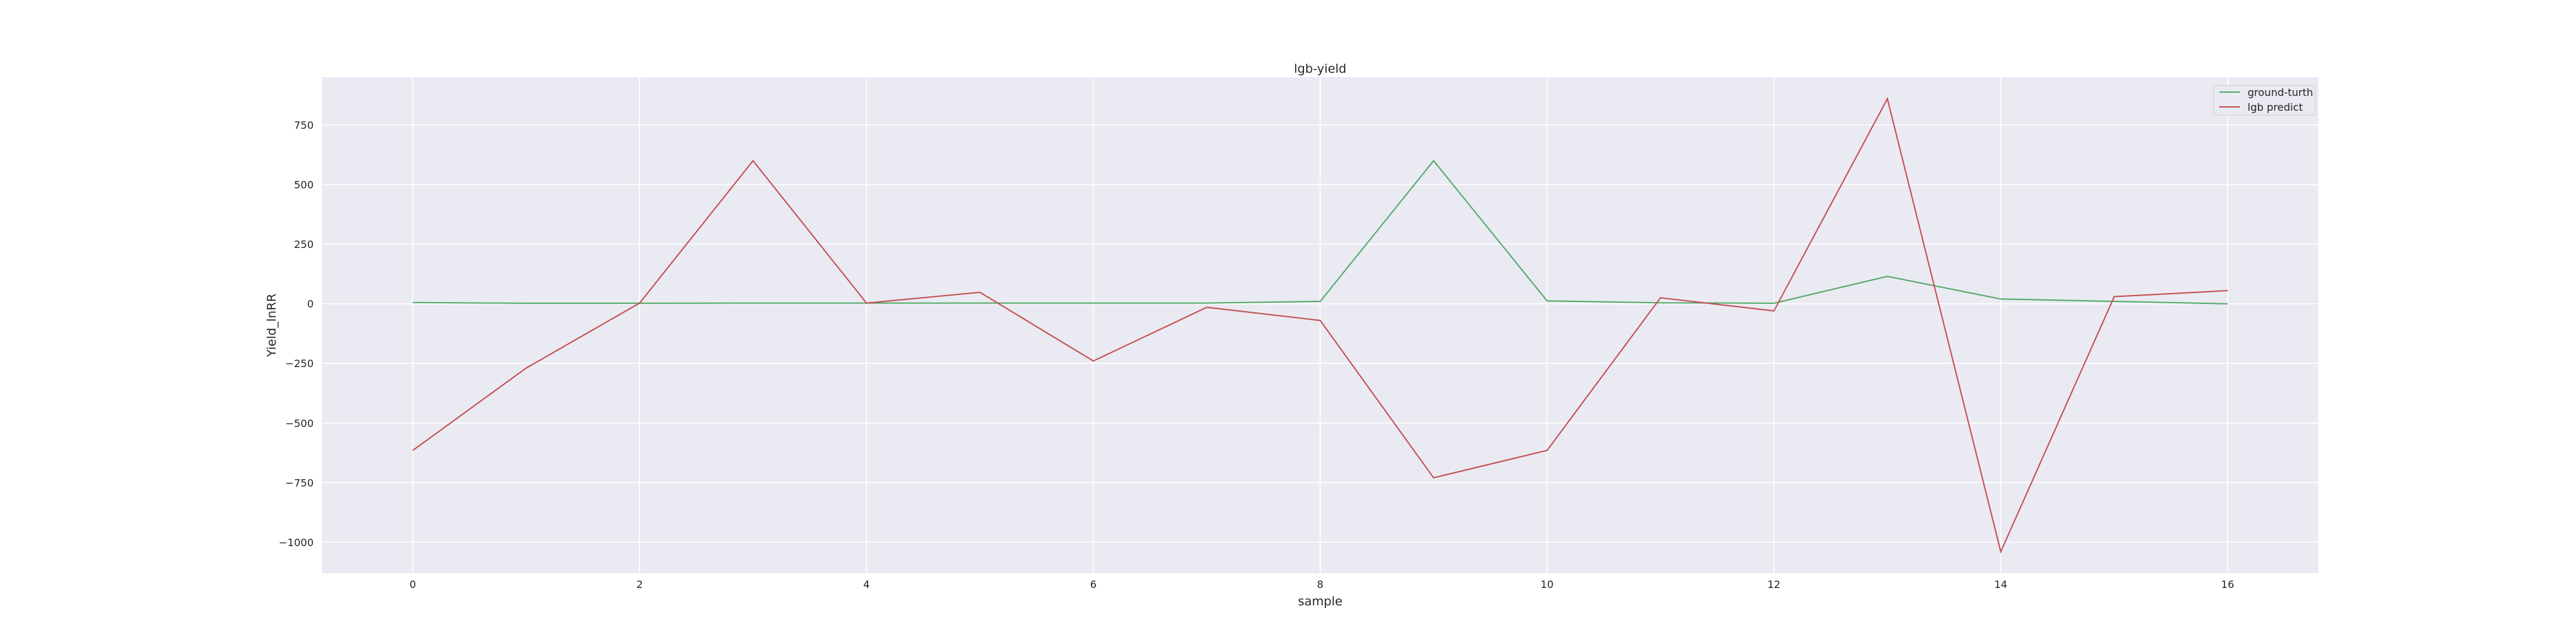 This screenshot has height=644, width=2576. Describe the element at coordinates (296, 542) in the screenshot. I see `y-tick-label: −1000` at that location.